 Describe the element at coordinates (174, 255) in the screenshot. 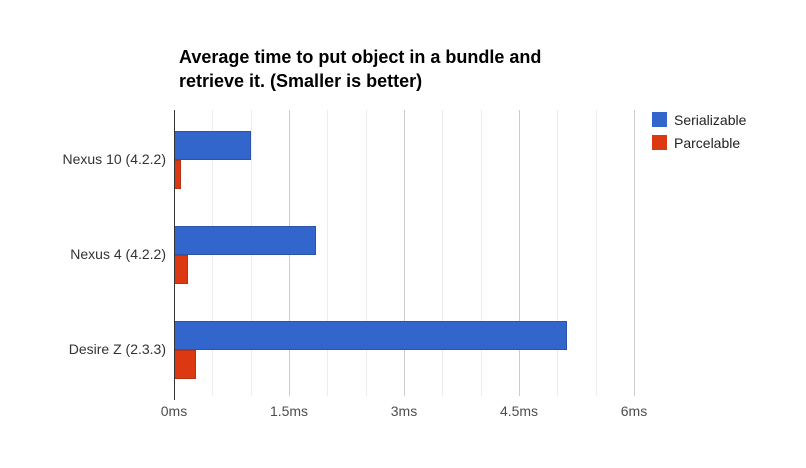

I see `y-axis-line` at that location.